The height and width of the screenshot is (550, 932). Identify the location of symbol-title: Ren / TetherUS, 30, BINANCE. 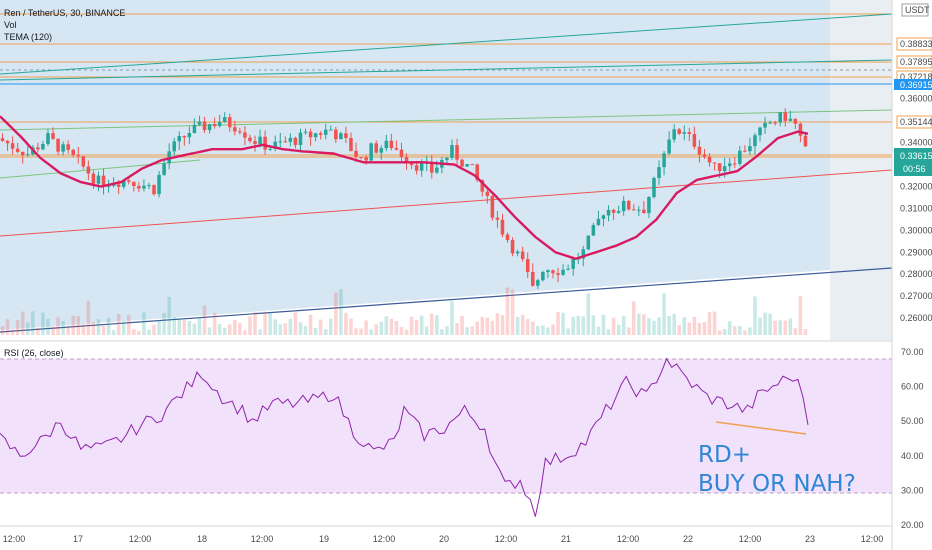
(64, 13).